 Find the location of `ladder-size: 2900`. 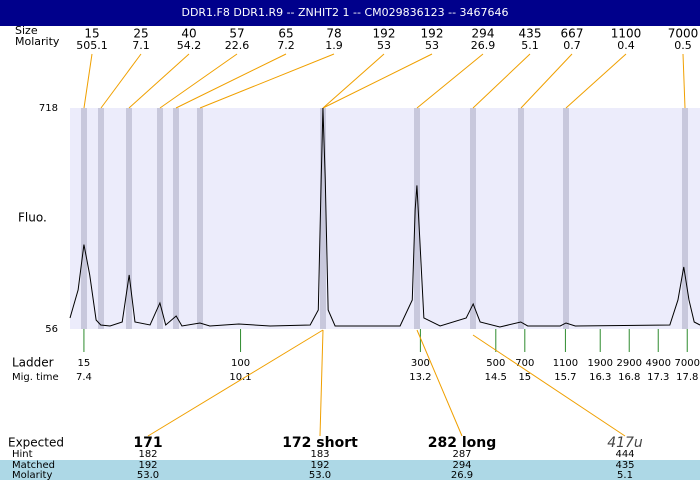

ladder-size: 2900 is located at coordinates (628, 363).